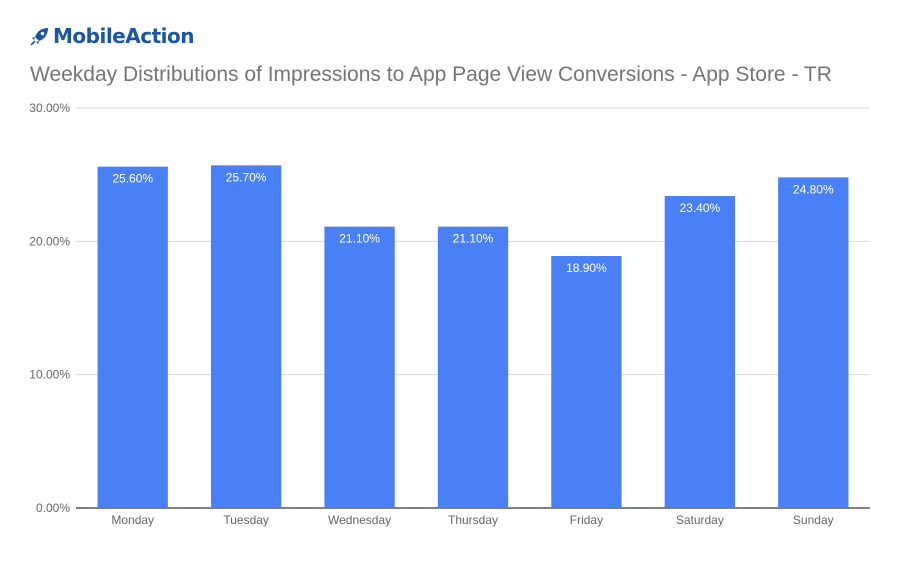  I want to click on x-tick-label: Monday, so click(132, 520).